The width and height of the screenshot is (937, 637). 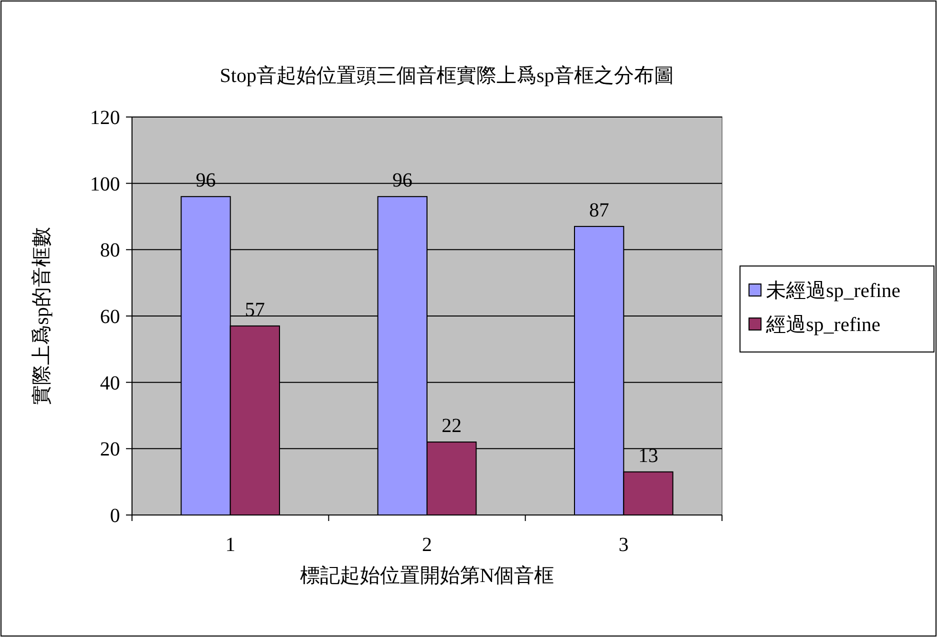 What do you see at coordinates (110, 317) in the screenshot?
I see `y-tick-label: 60` at bounding box center [110, 317].